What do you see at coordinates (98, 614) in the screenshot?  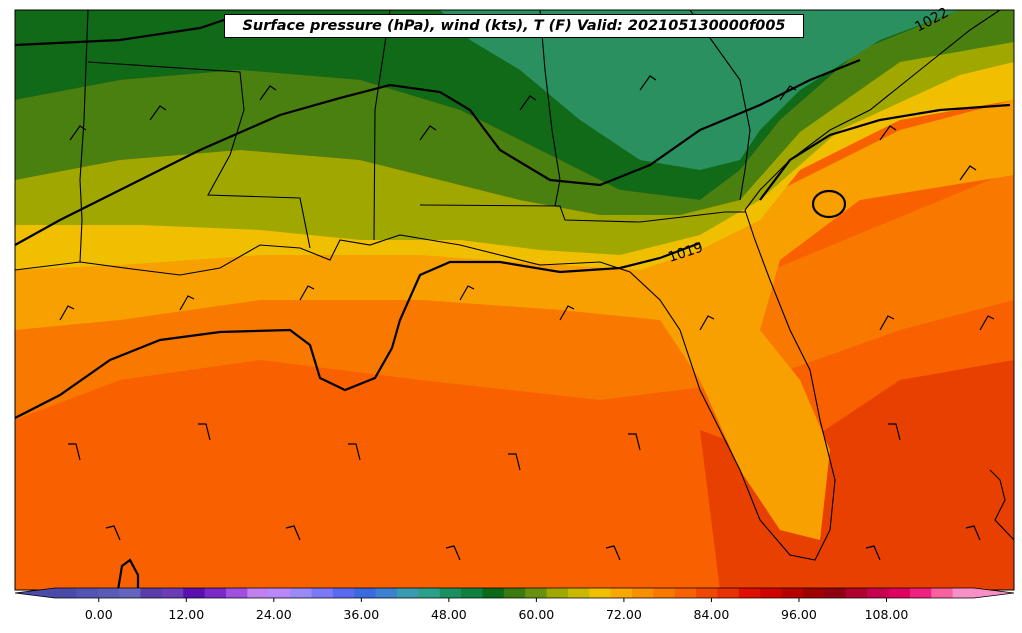 I see `colorbar-tick-label: 0.00` at bounding box center [98, 614].